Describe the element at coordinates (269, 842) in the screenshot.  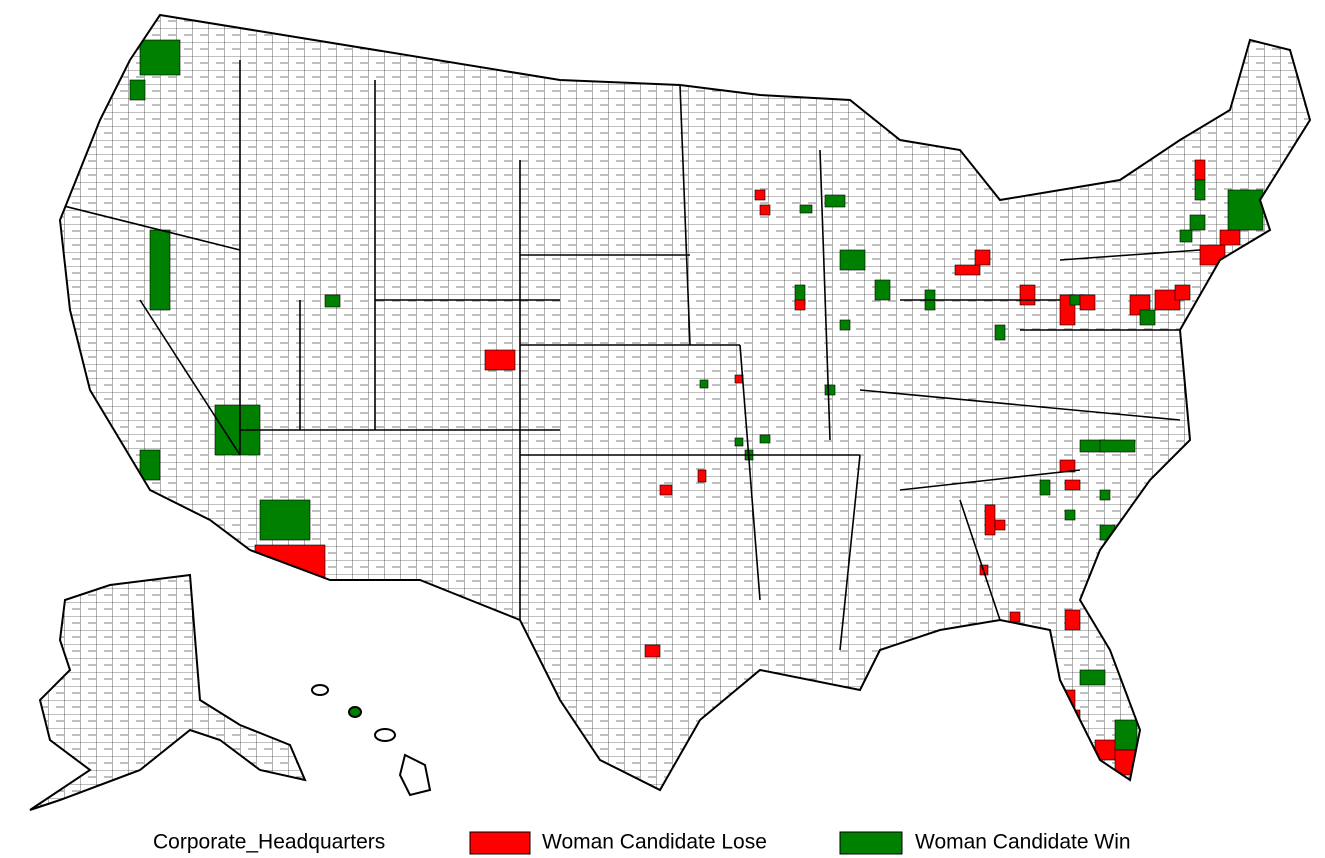
I see `legend-title: Corporate_Headquarters` at that location.